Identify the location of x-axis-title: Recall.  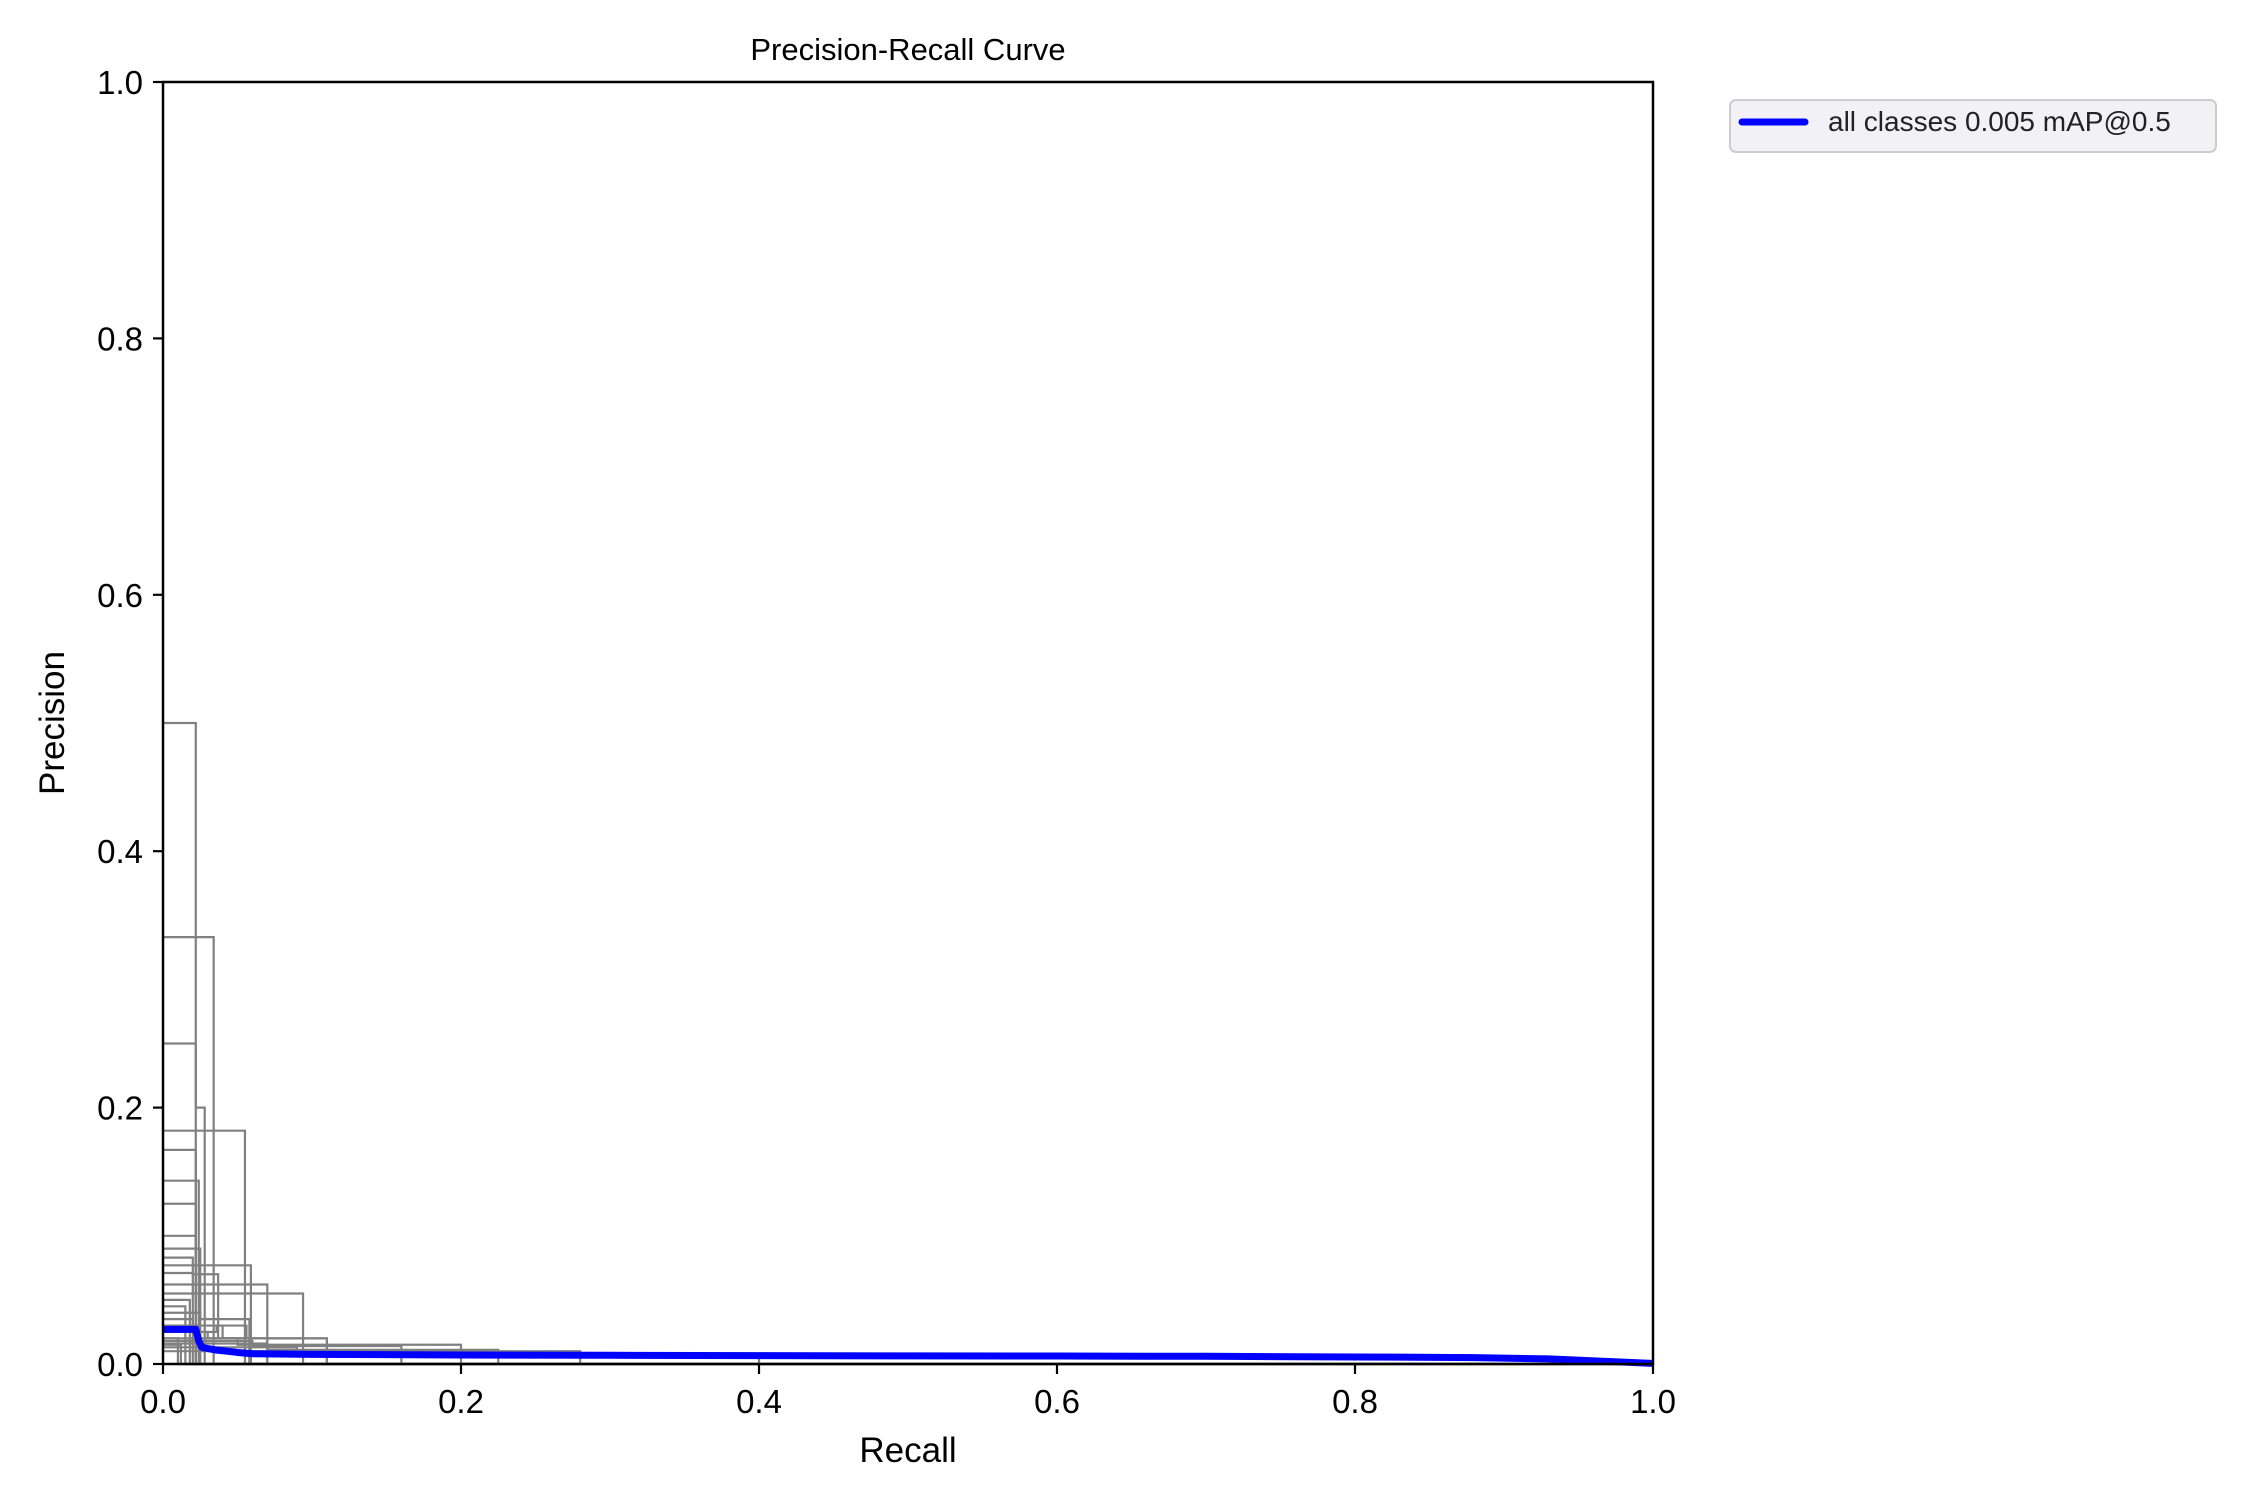
(907, 1450).